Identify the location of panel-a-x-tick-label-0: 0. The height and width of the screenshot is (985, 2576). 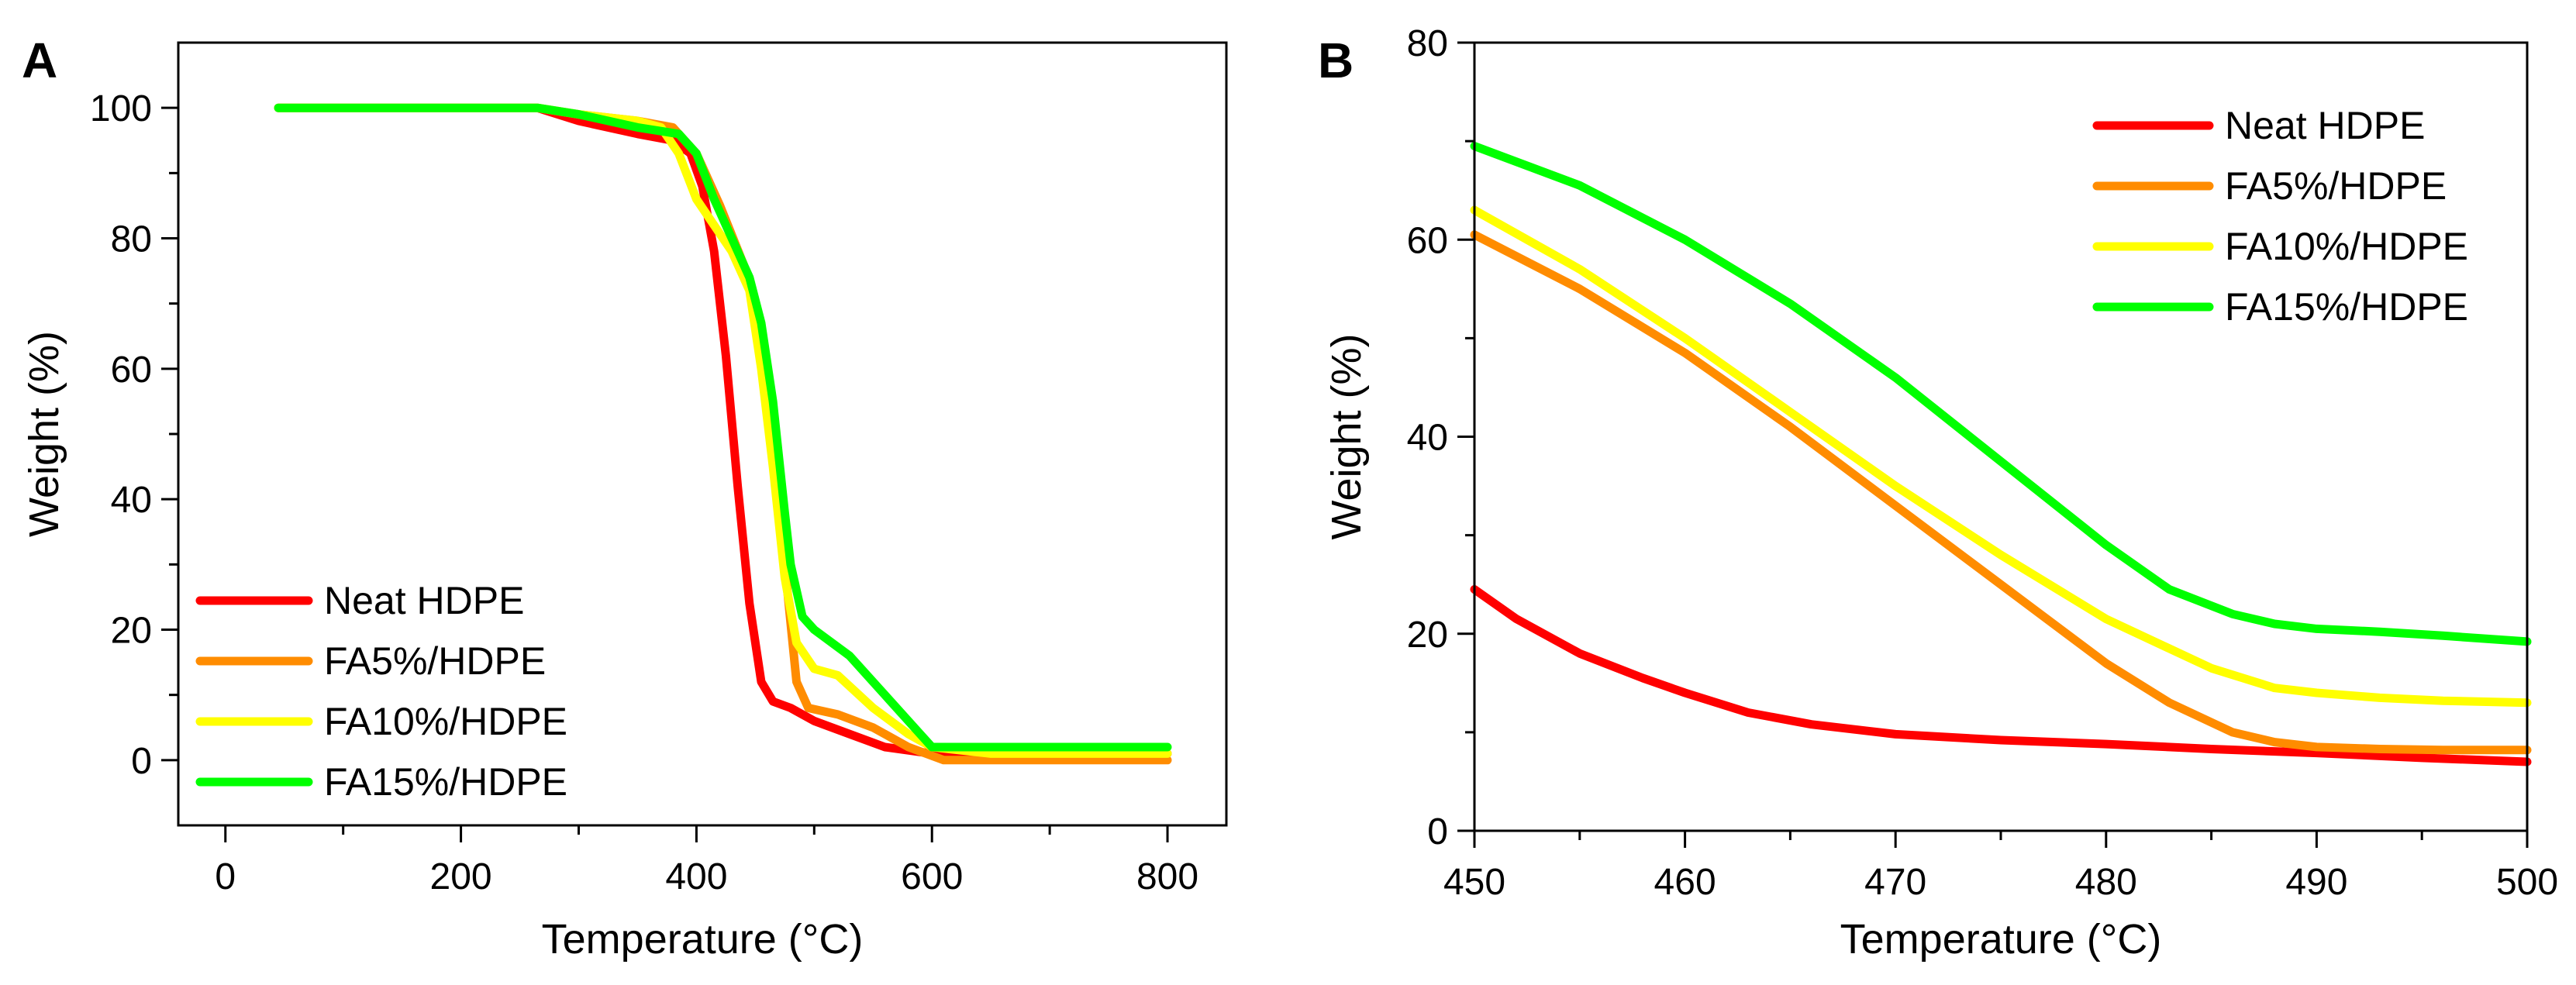
(225, 876).